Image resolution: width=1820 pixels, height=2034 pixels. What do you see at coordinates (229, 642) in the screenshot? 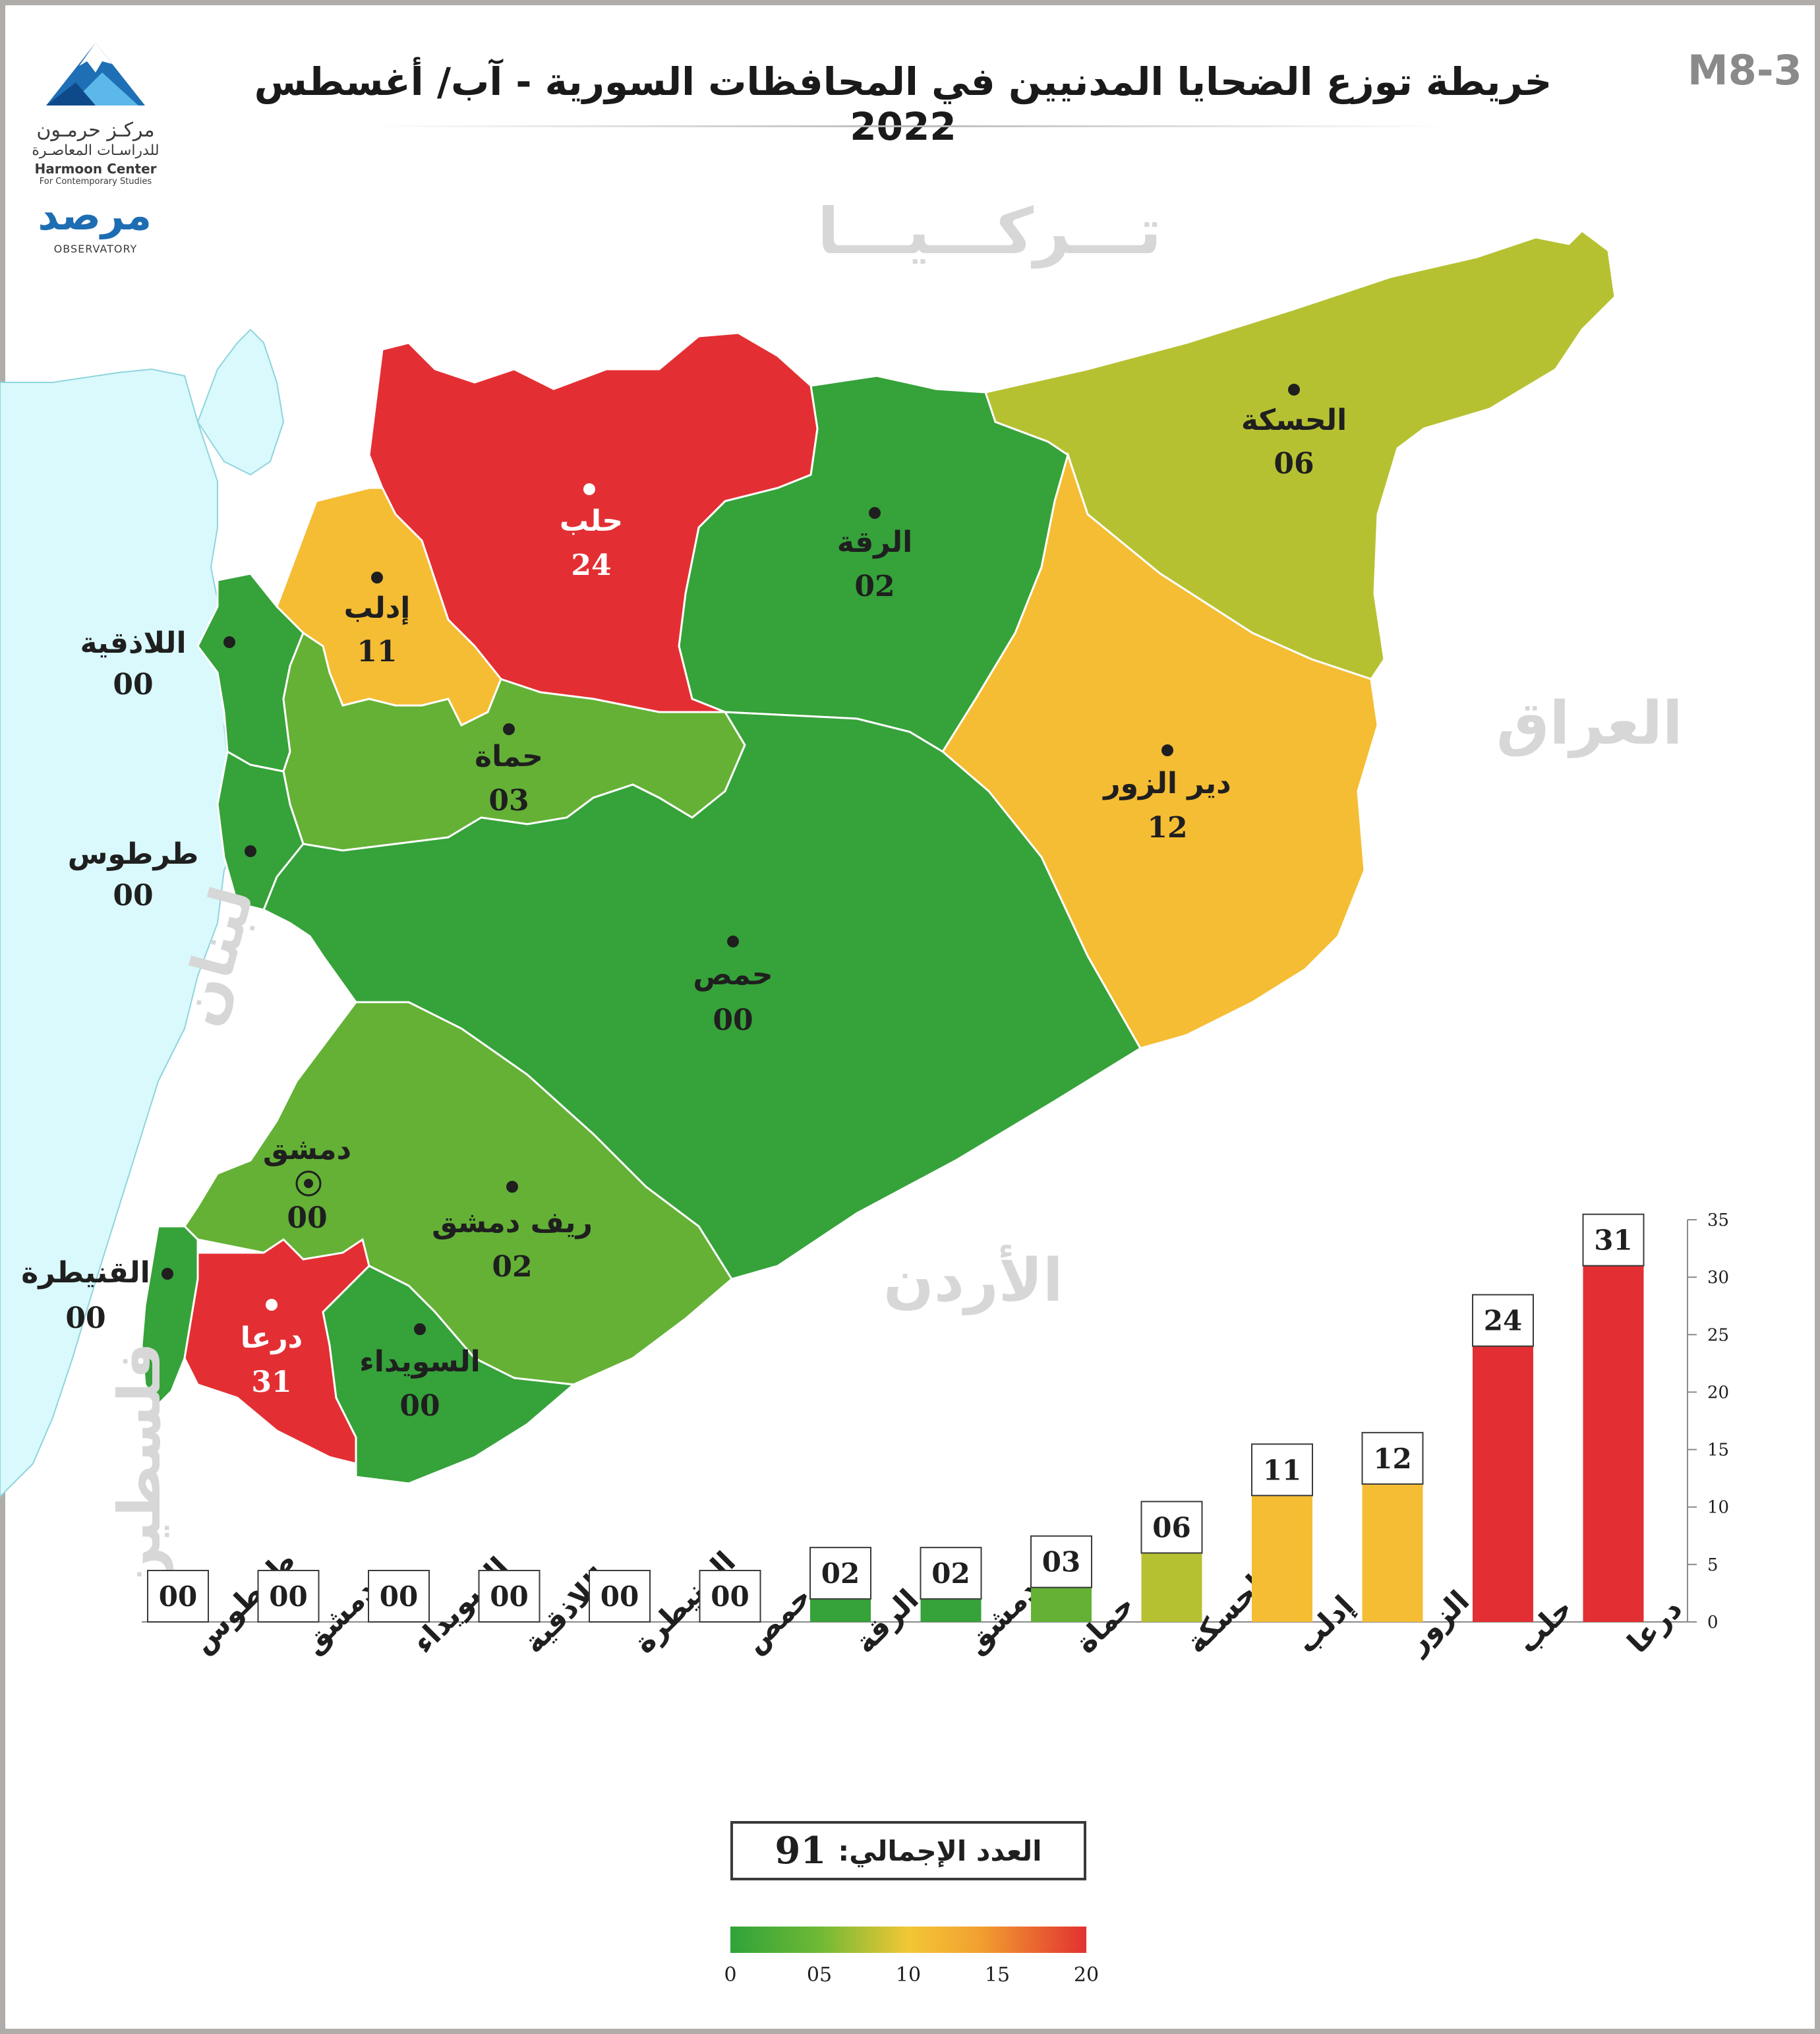
I see `latakia-city-marker` at bounding box center [229, 642].